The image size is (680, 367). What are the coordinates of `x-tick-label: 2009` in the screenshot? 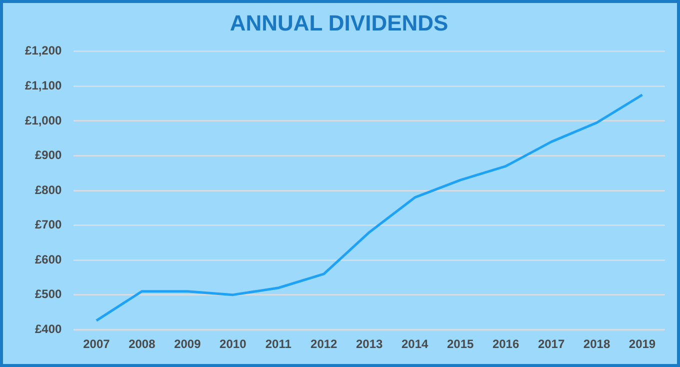 It's located at (188, 344).